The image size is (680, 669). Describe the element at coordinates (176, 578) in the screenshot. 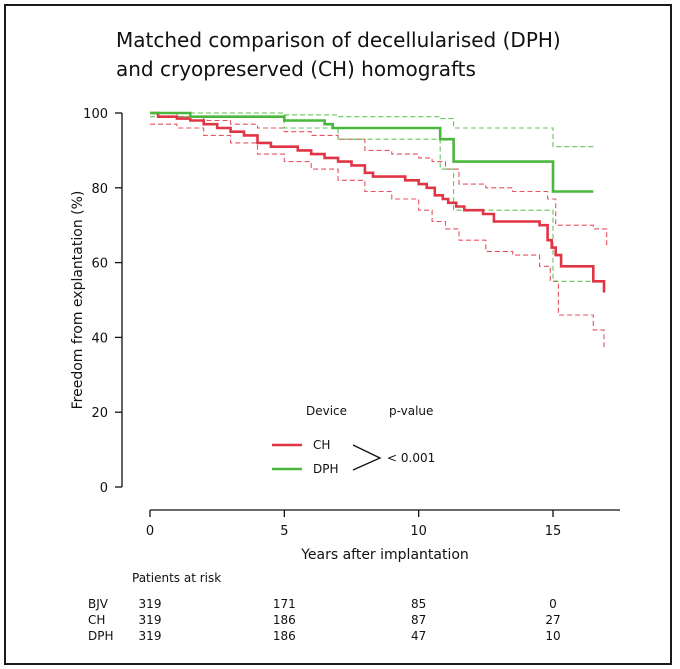

I see `risk-table-title: Patients at risk` at that location.